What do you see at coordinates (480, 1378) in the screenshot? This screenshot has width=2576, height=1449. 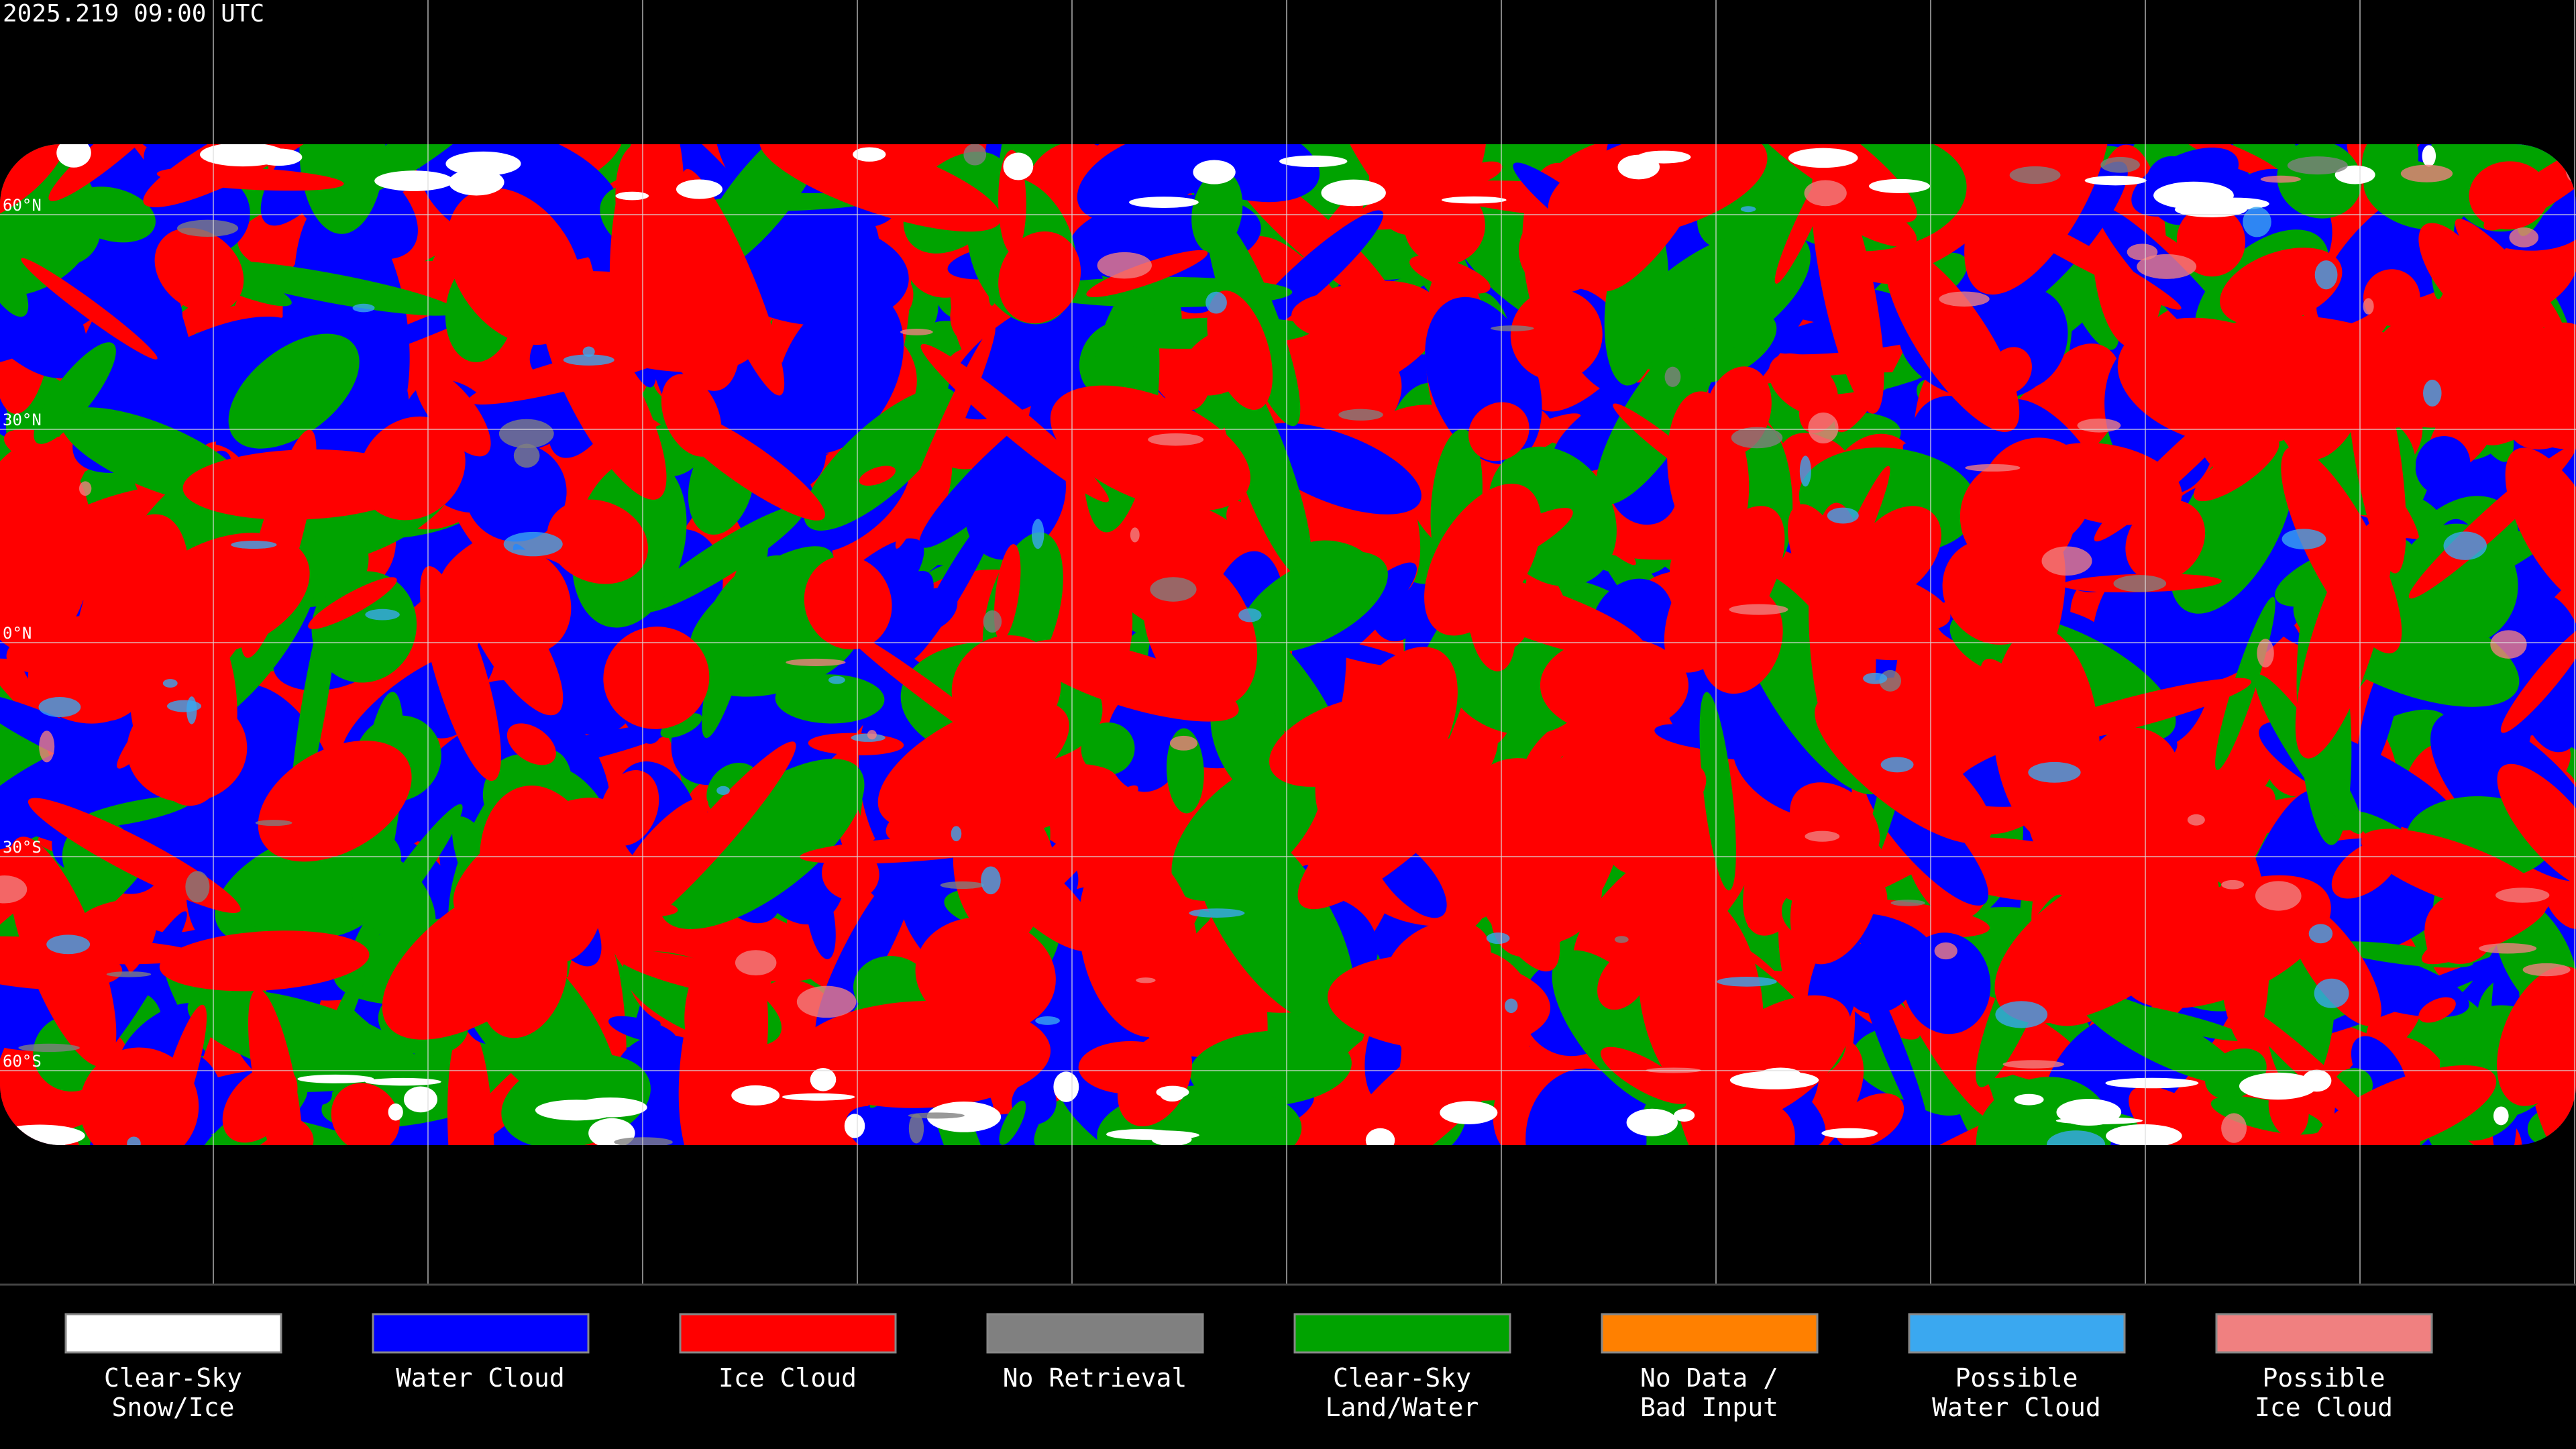 I see `legend-label: Water Cloud` at bounding box center [480, 1378].